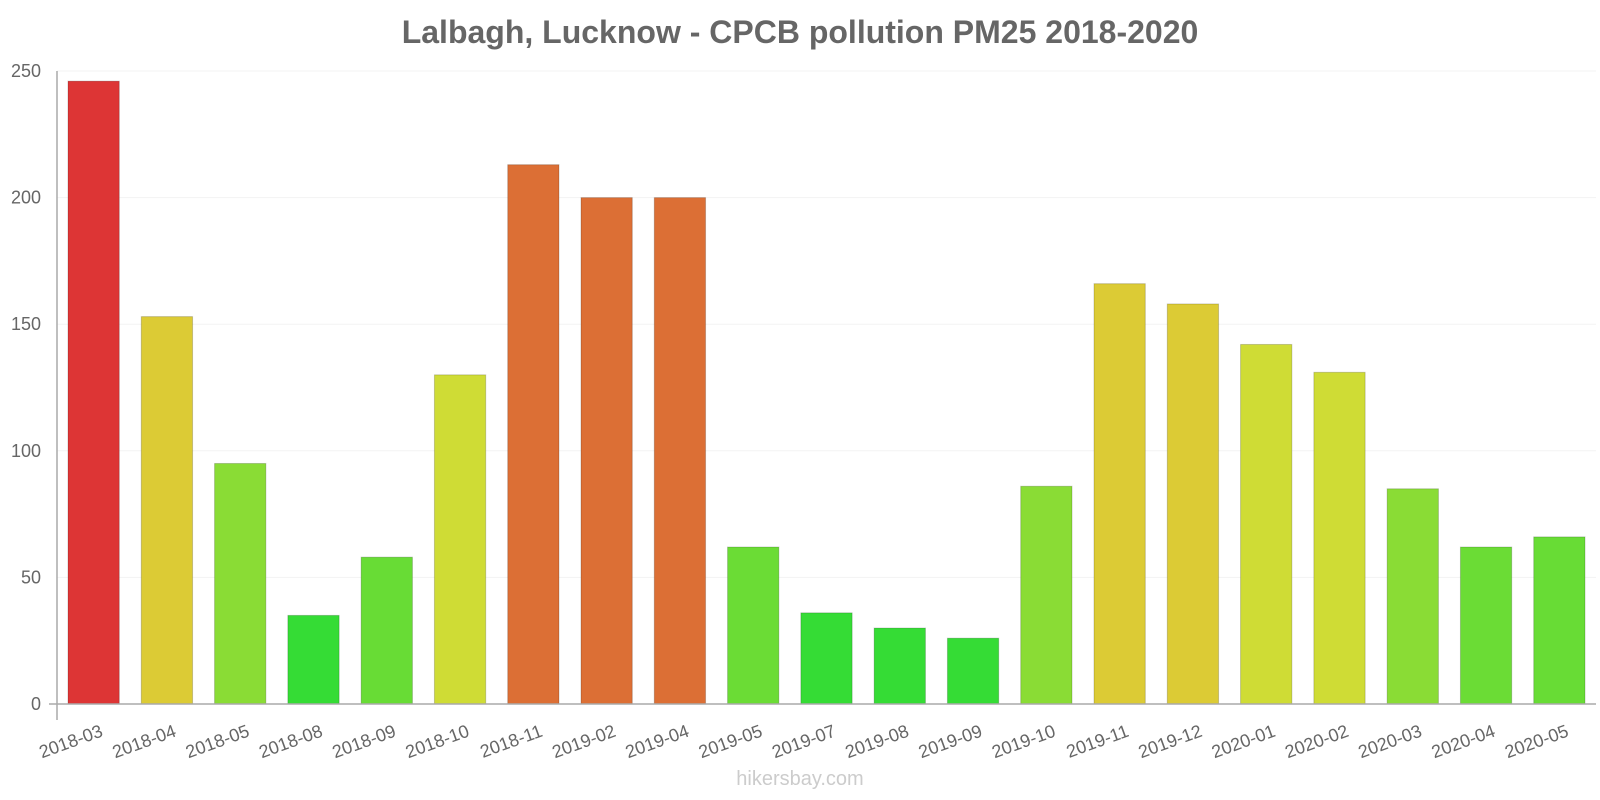 The width and height of the screenshot is (1600, 800). What do you see at coordinates (437, 741) in the screenshot?
I see `x-tick-label: 2018-10` at bounding box center [437, 741].